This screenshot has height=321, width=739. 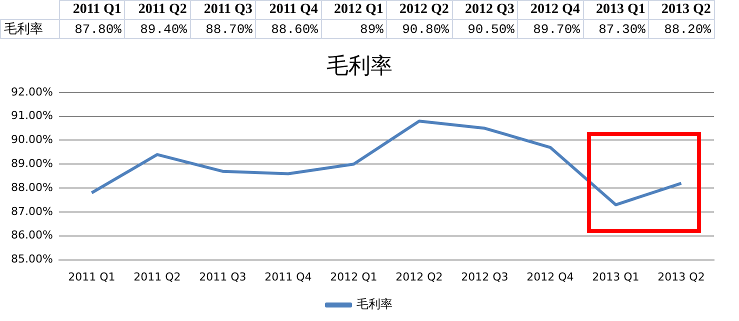 I want to click on category-label: 2012 Q3, so click(x=489, y=9).